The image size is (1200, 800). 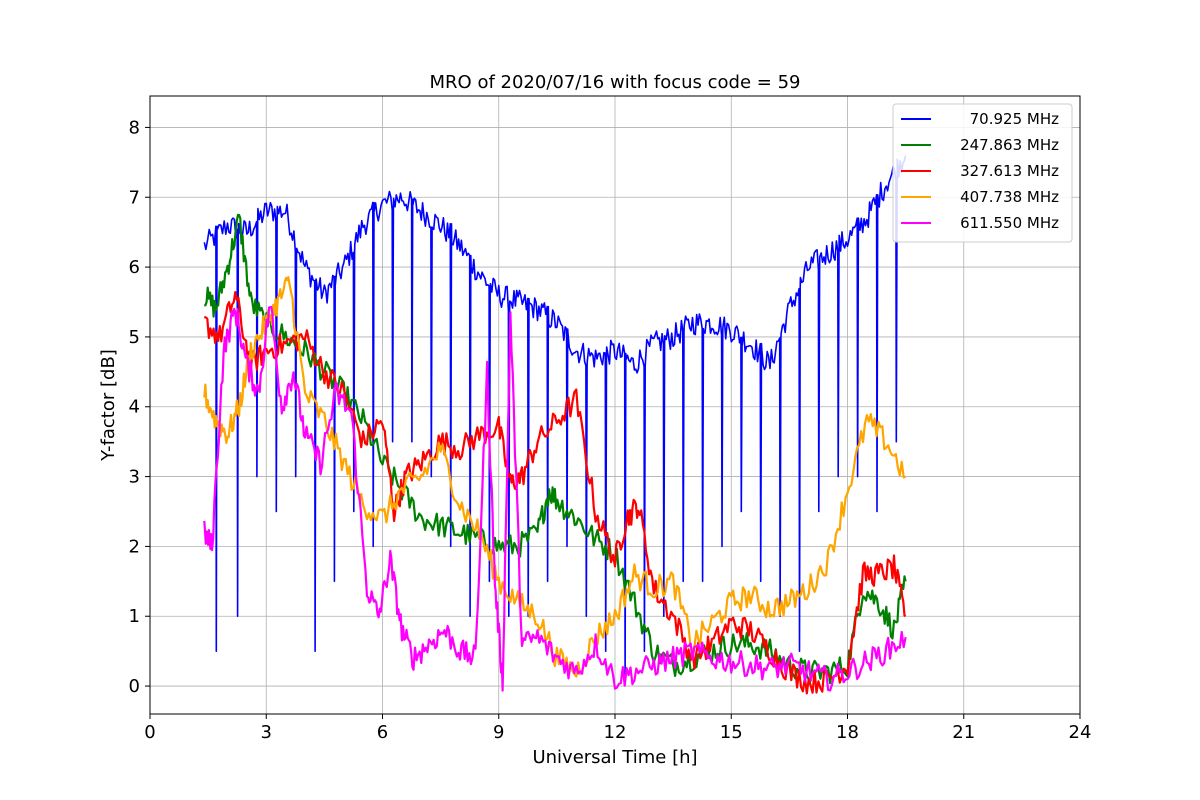 What do you see at coordinates (498, 732) in the screenshot?
I see `x-tick-label: 9` at bounding box center [498, 732].